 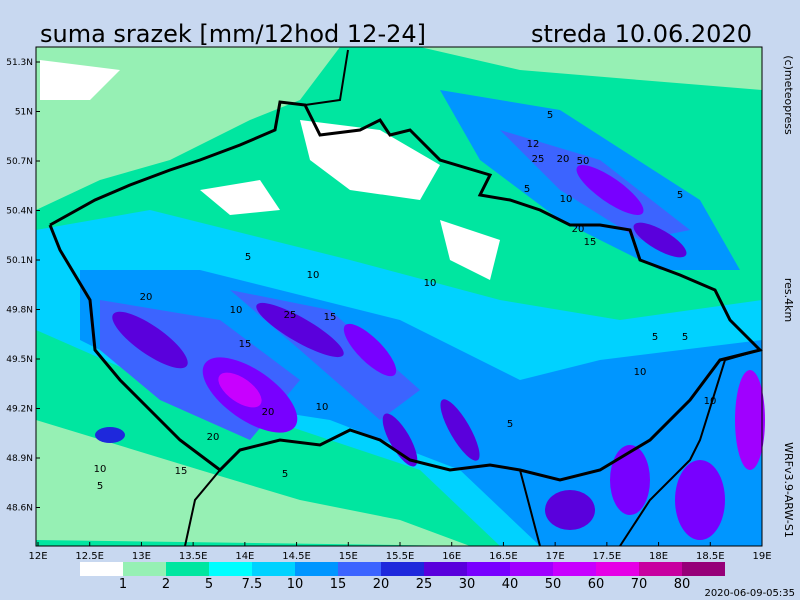 What do you see at coordinates (295, 584) in the screenshot?
I see `colorbar-label: 10` at bounding box center [295, 584].